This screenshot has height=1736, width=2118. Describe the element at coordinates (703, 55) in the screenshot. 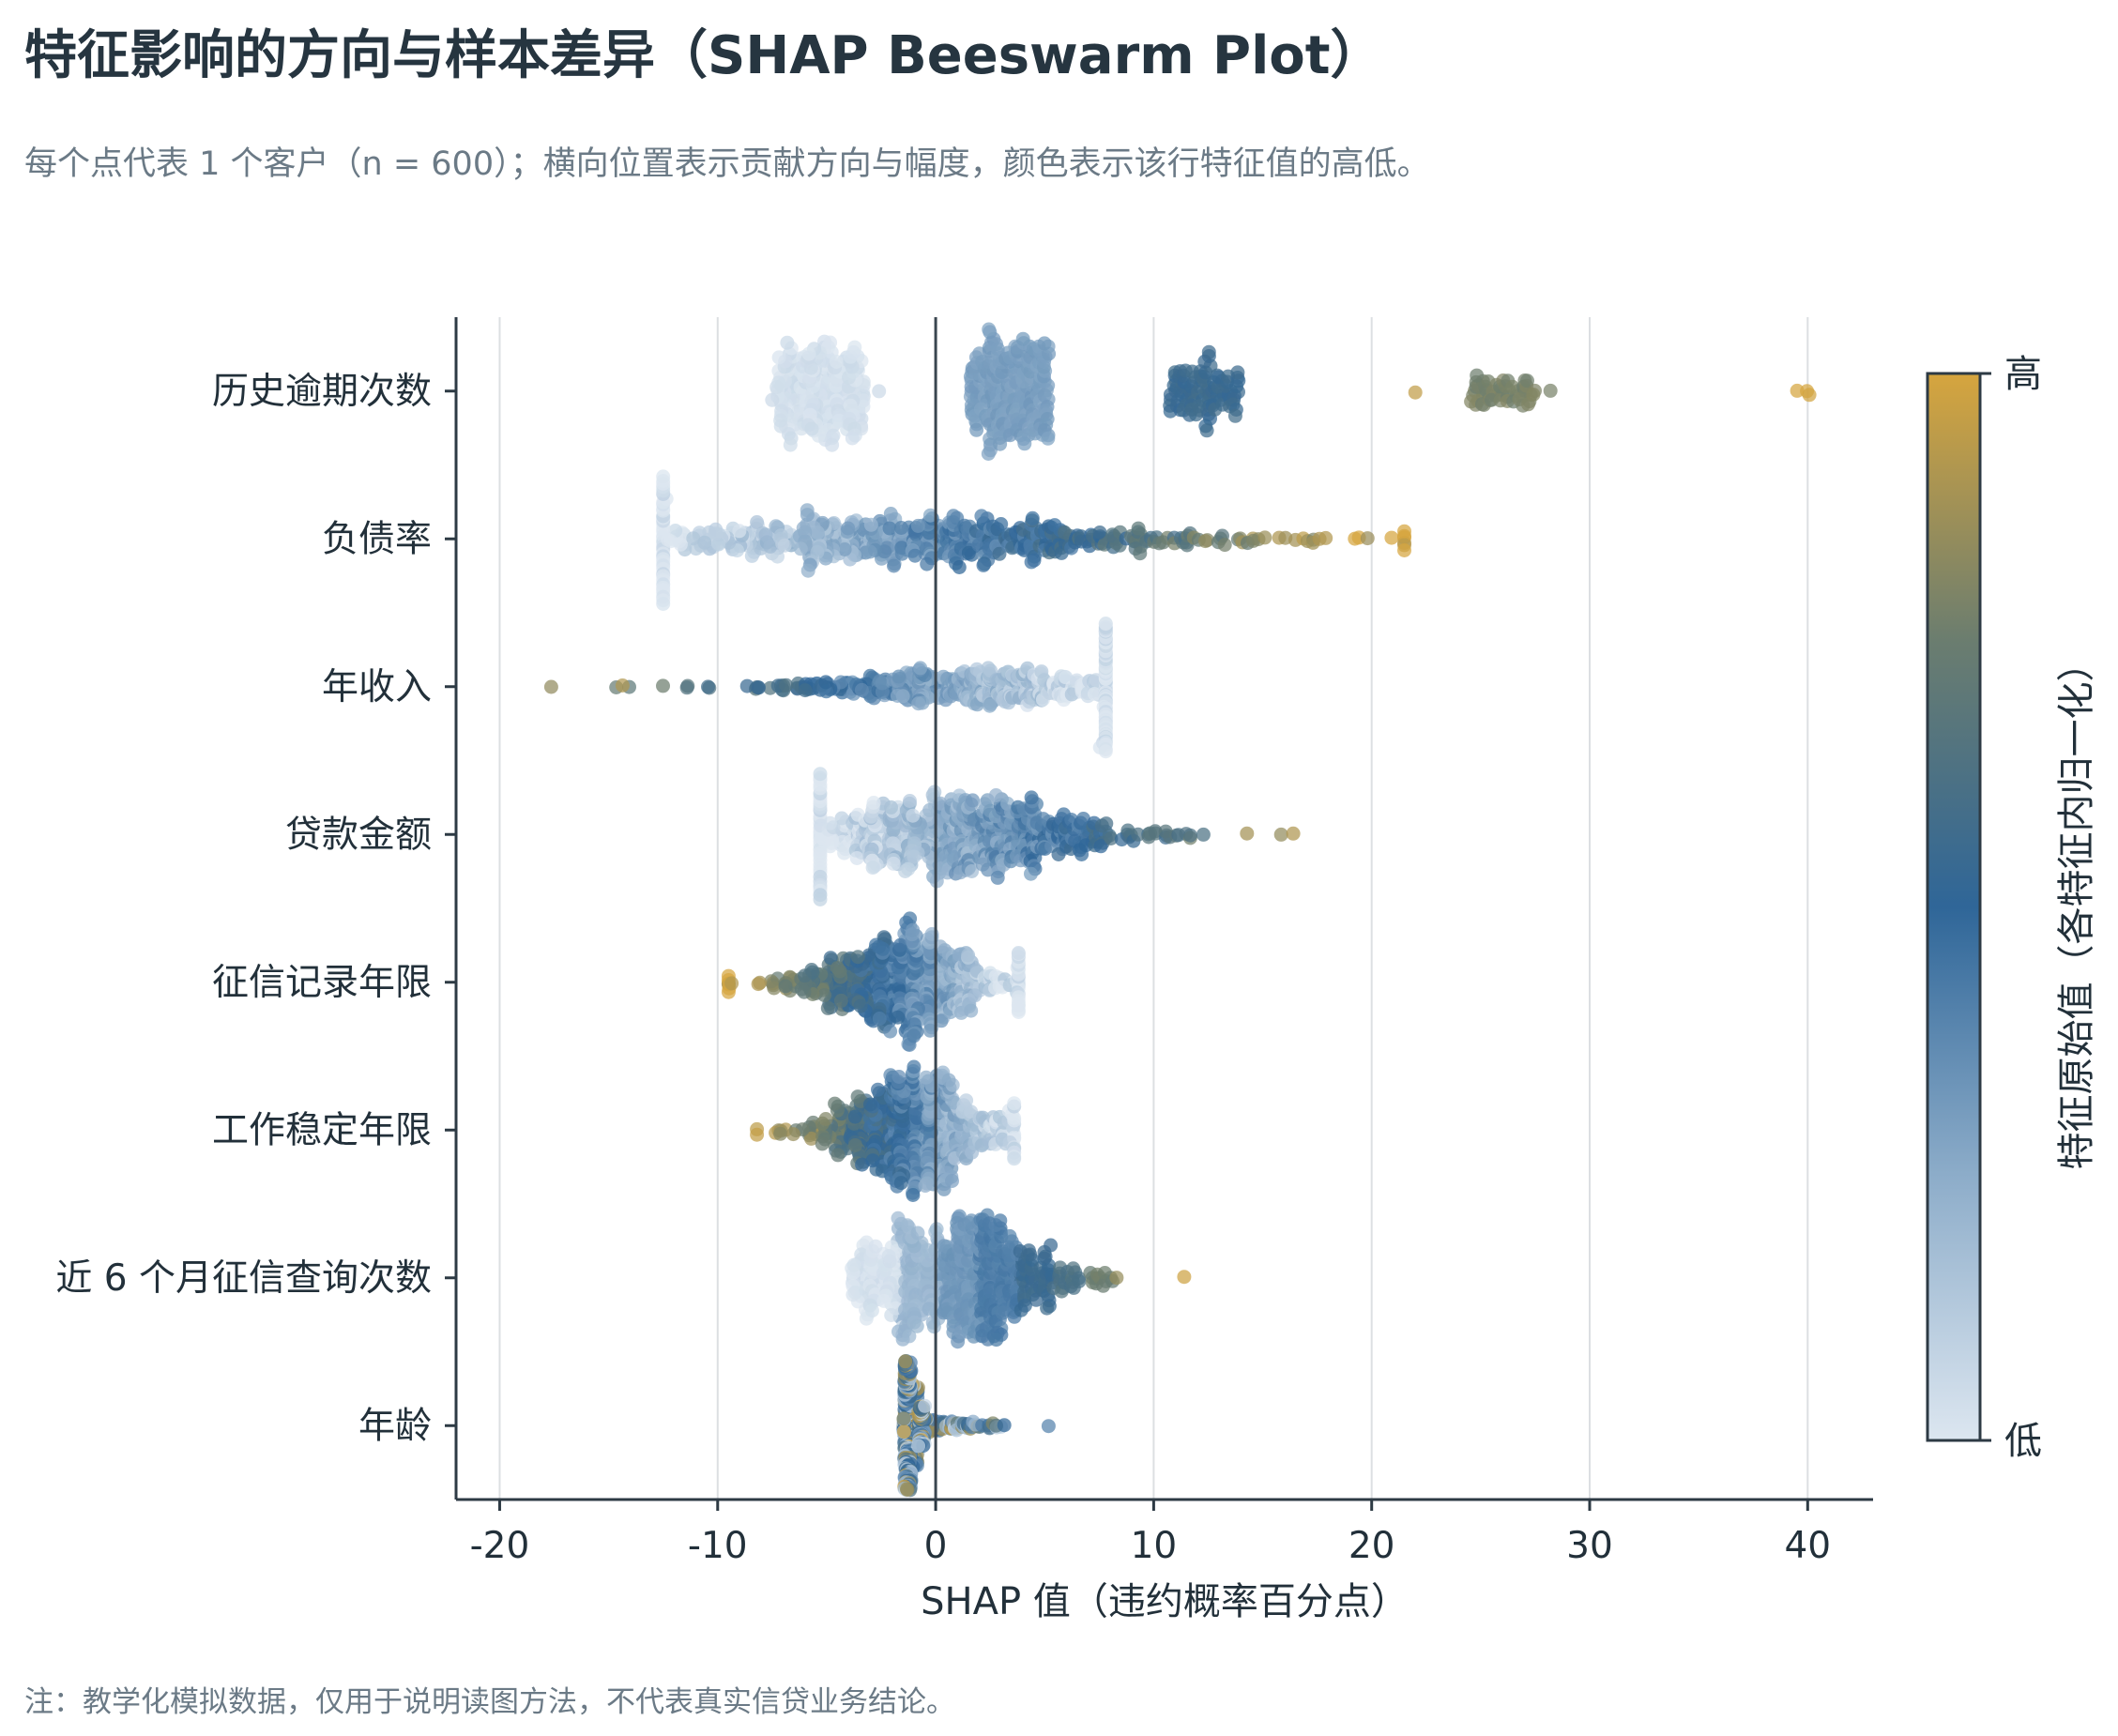

I see `chart-title: 特征影响的方向与样本差异（SHAP Beeswarm Plot）` at that location.